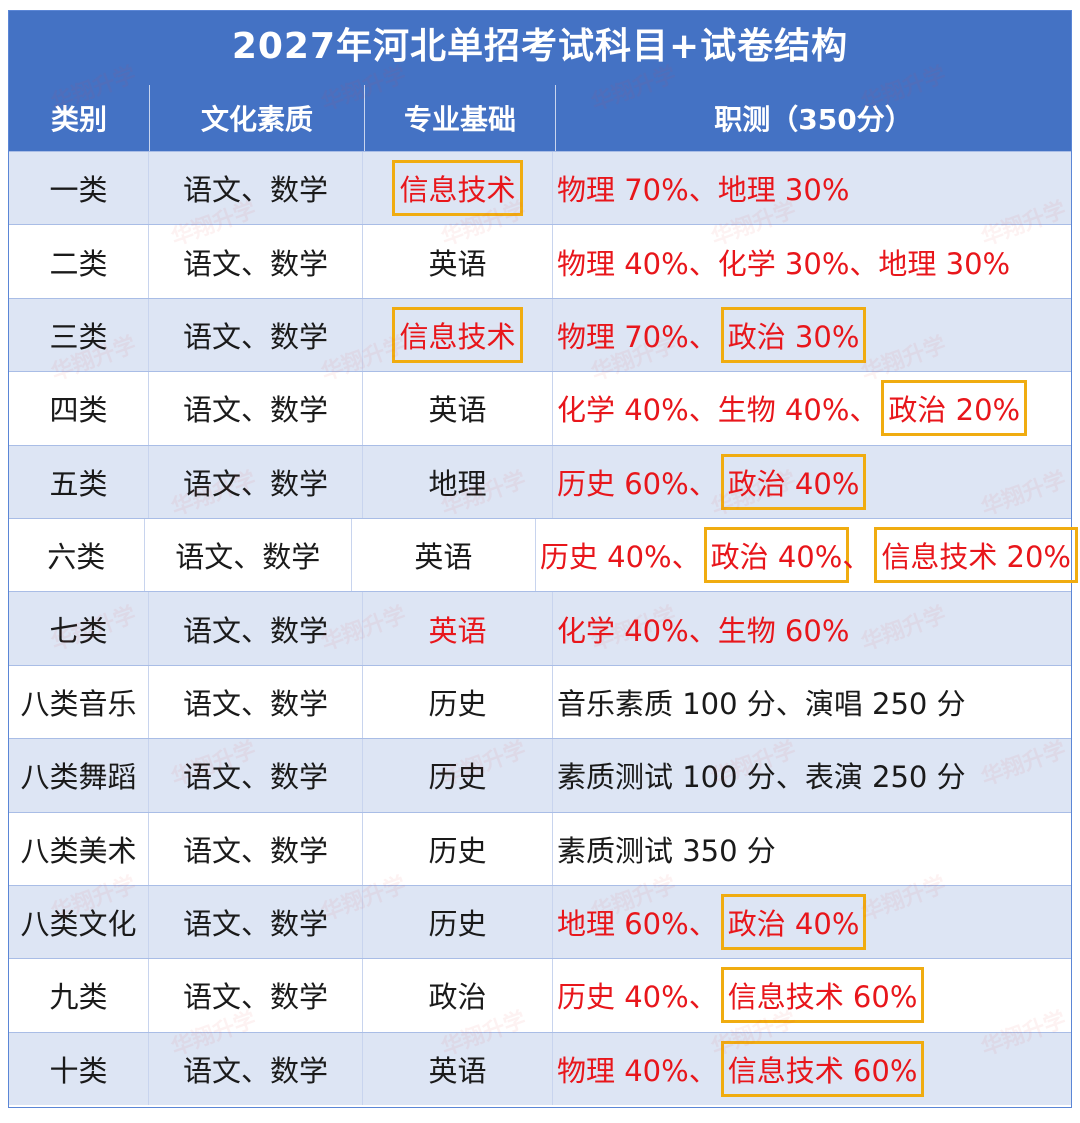  Describe the element at coordinates (812, 1069) in the screenshot. I see `vocational-test-cell: 物理 40%、信息技术 60%` at that location.